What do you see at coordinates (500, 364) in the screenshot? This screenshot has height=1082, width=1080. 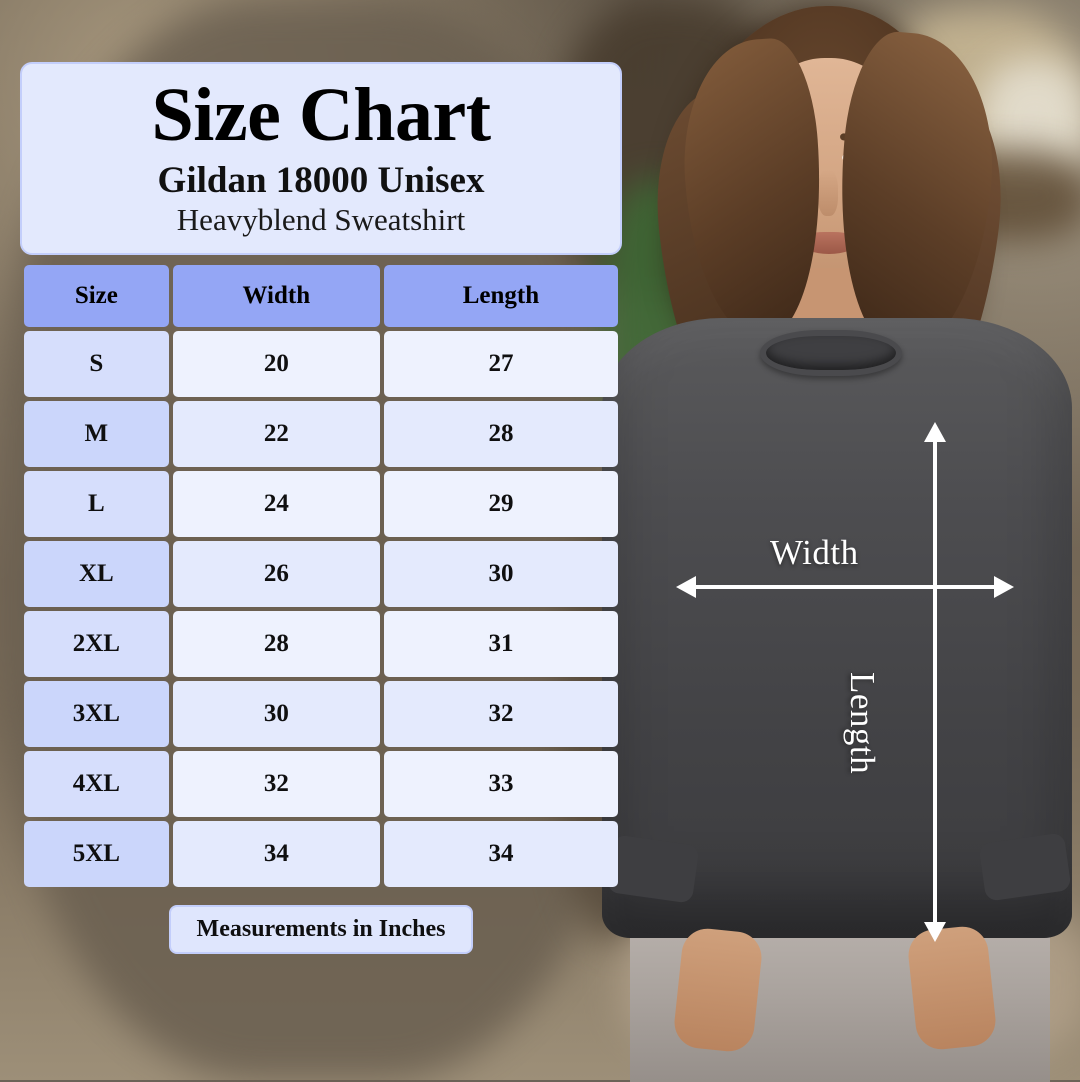 I see `cell-length: 27` at bounding box center [500, 364].